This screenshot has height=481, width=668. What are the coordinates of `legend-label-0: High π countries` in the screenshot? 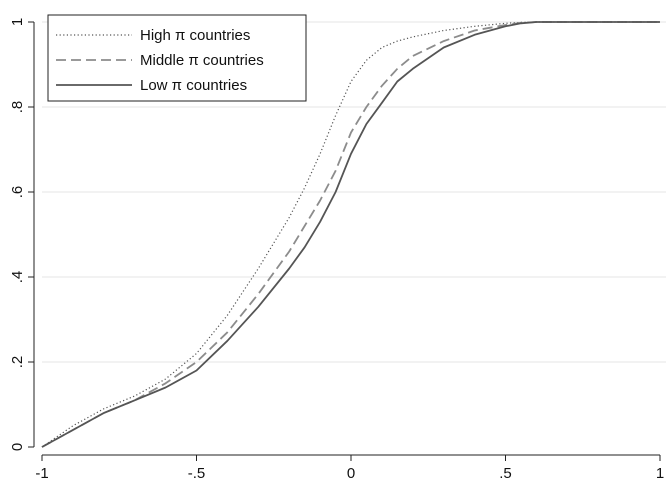 It's located at (195, 35).